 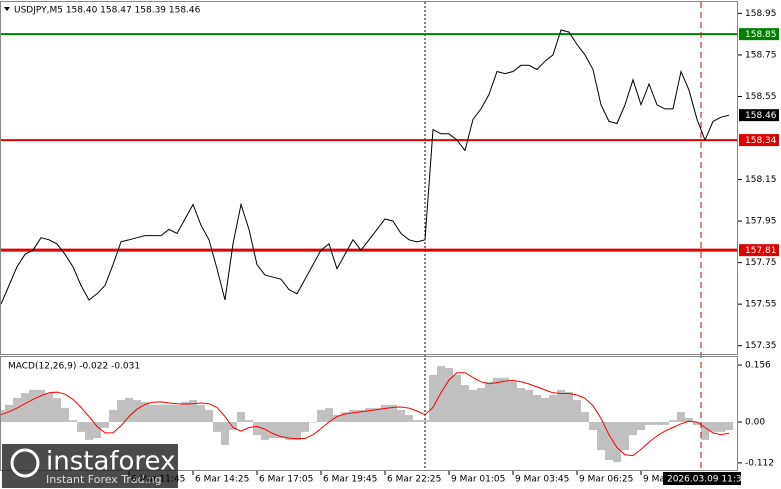 I want to click on title-arrow, so click(x=7, y=9).